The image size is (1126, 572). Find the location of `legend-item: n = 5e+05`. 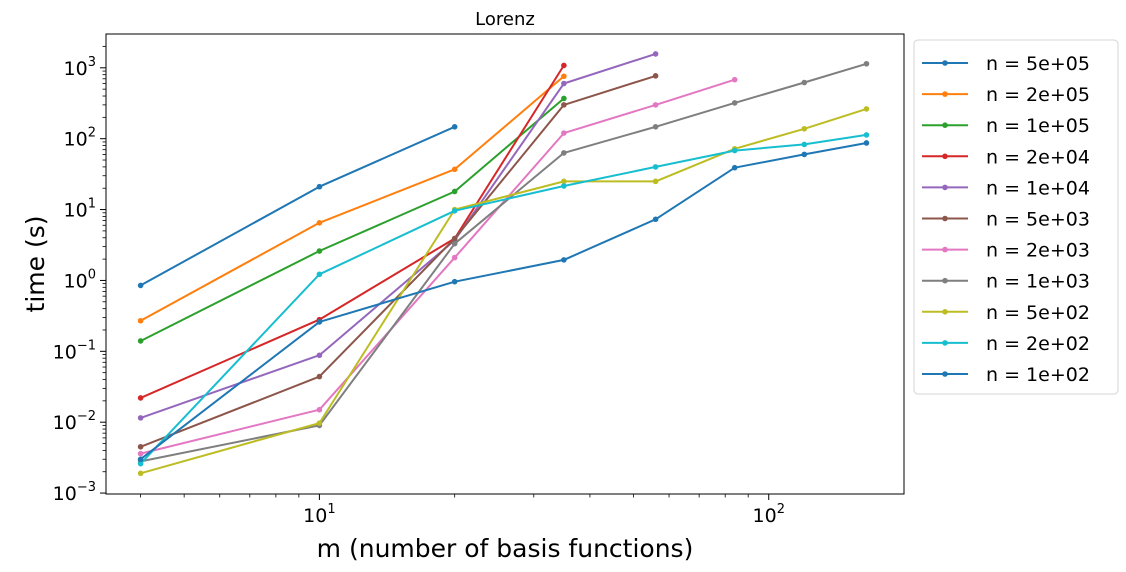

legend-item: n = 5e+05 is located at coordinates (1006, 64).